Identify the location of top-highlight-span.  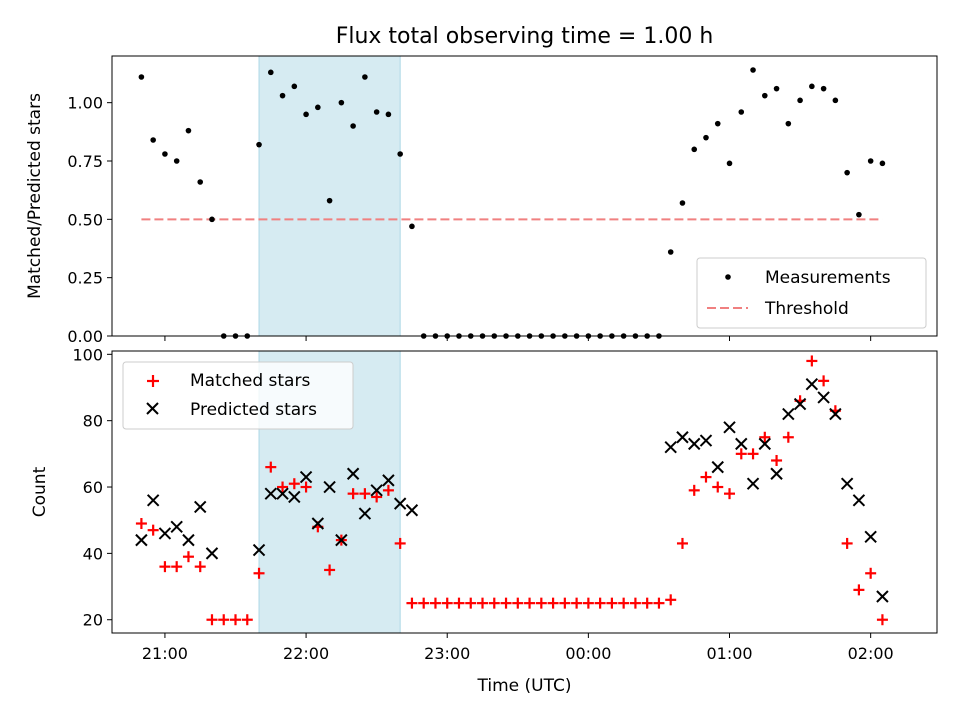
(329, 196).